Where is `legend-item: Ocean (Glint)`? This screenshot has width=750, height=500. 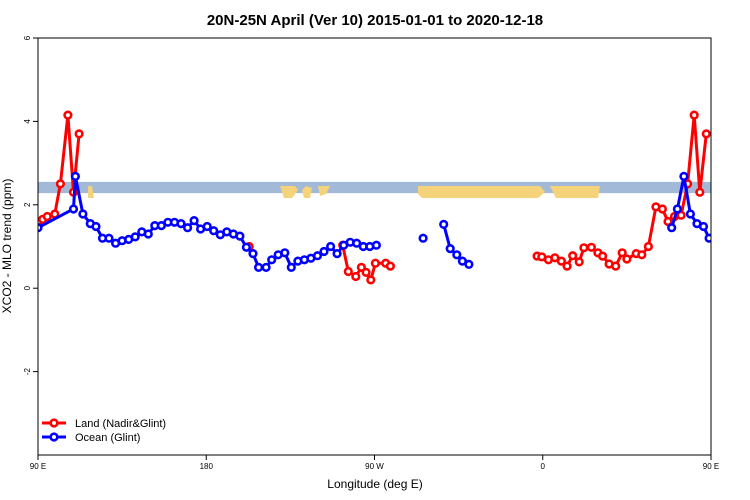 legend-item: Ocean (Glint) is located at coordinates (91, 438).